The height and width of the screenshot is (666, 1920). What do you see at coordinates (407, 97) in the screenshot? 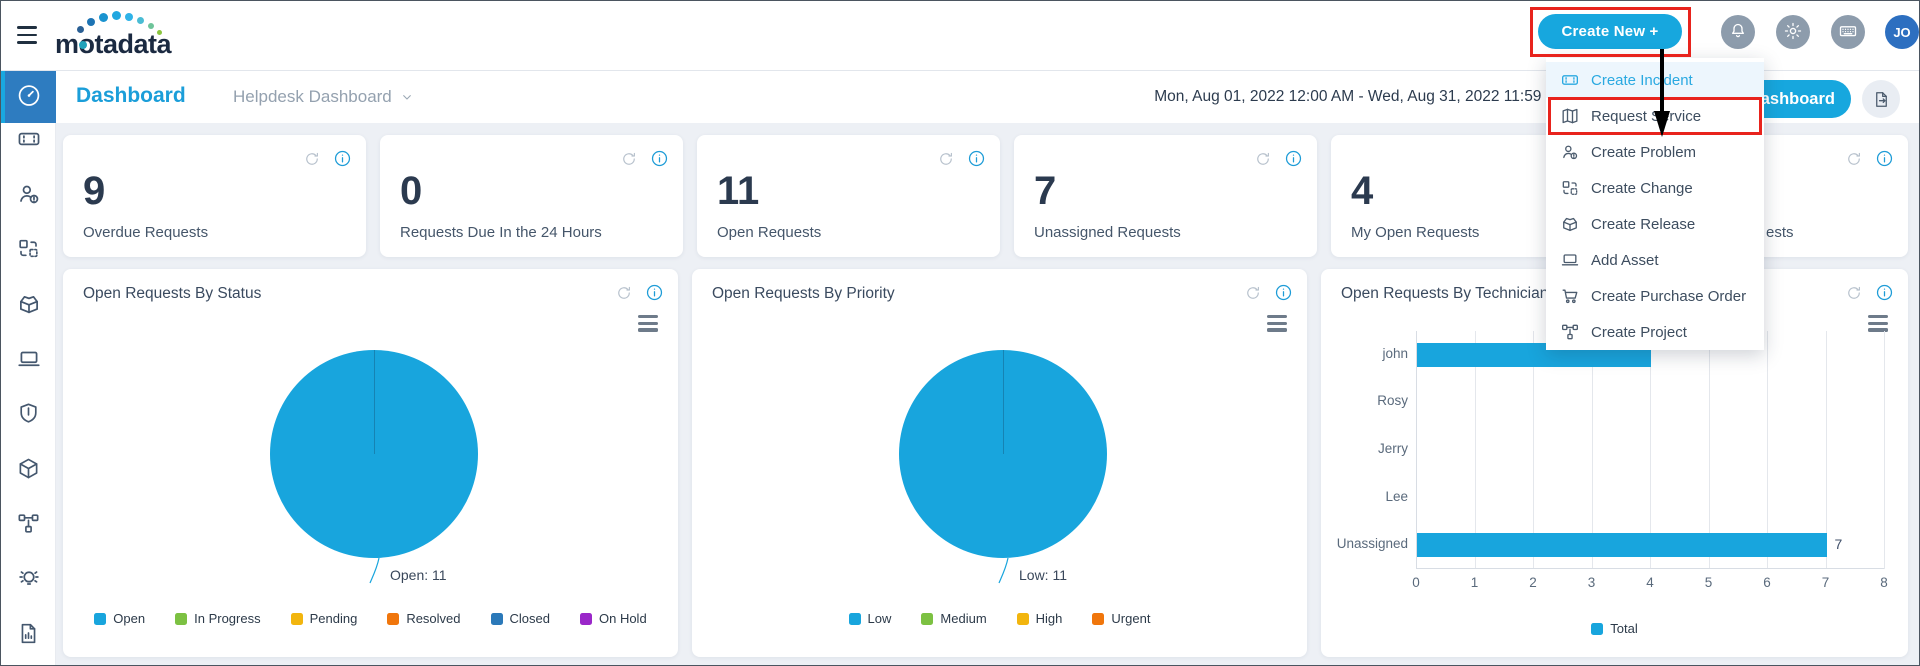
I see `chevron-down-icon` at bounding box center [407, 97].